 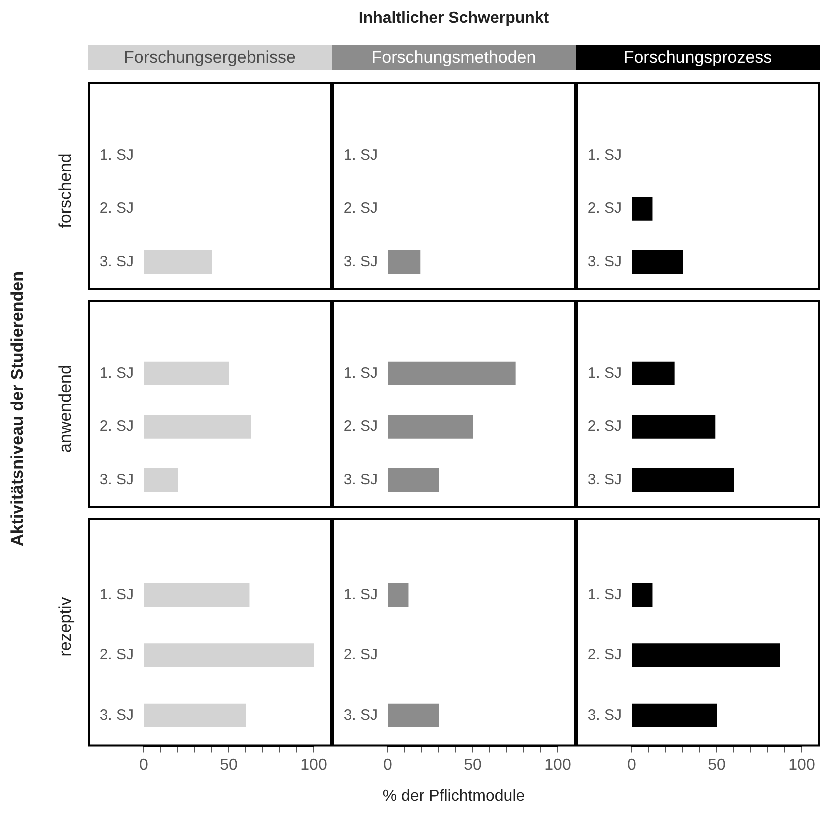 I want to click on text: Aktivitätsniveau der Studierenden, so click(x=18, y=409).